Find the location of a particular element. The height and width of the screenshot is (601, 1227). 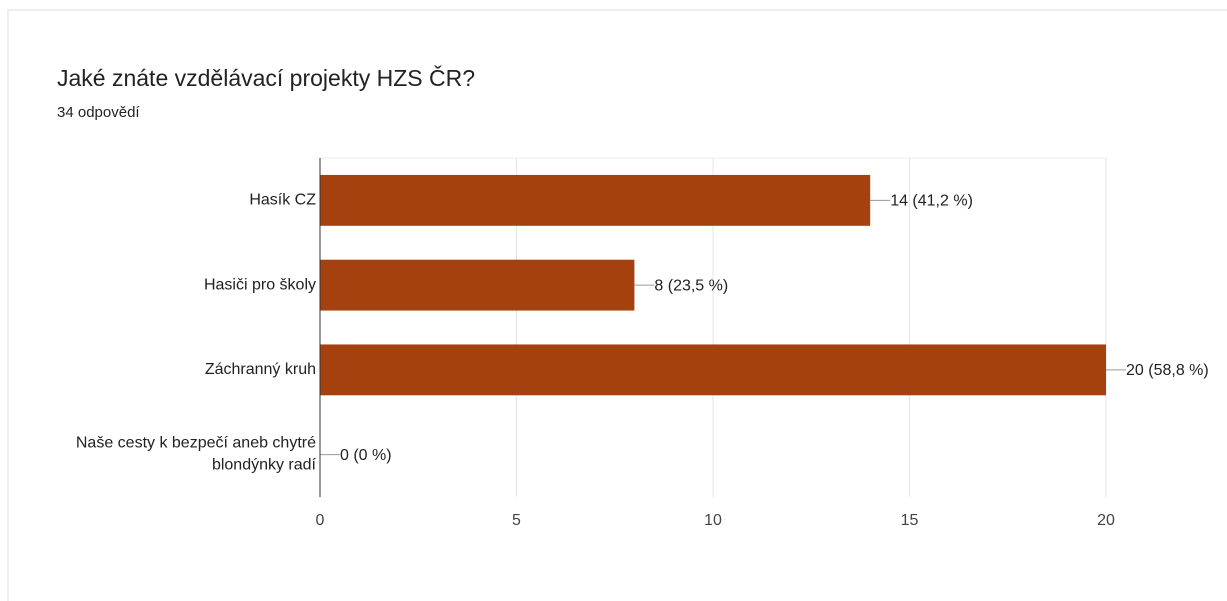

value-label: 14 (41,2 %) is located at coordinates (931, 201).